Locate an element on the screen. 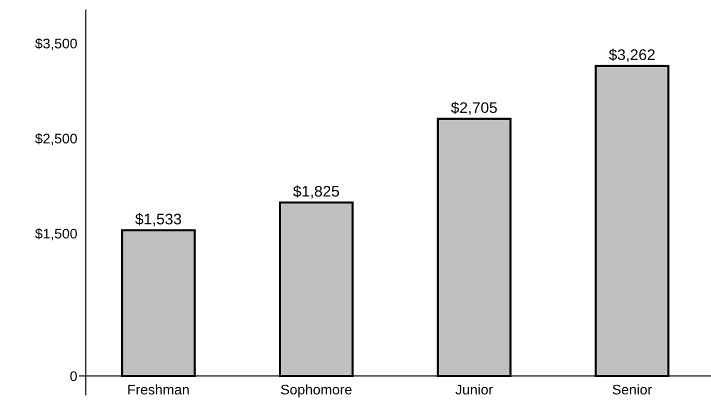  data-label: $2,705 is located at coordinates (473, 108).